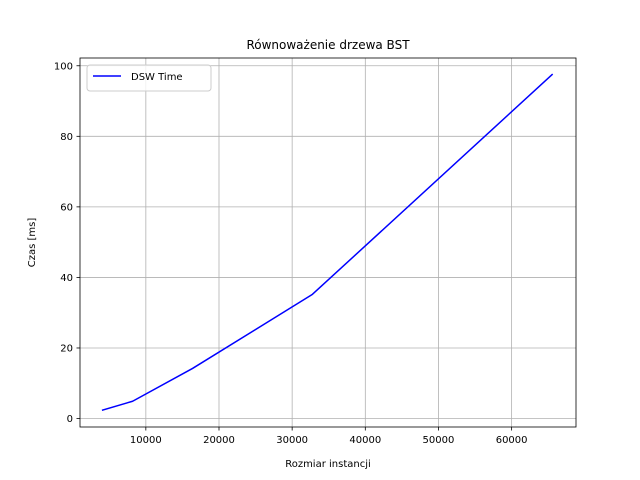 This screenshot has height=480, width=640. I want to click on x-tick-label: 50000, so click(439, 440).